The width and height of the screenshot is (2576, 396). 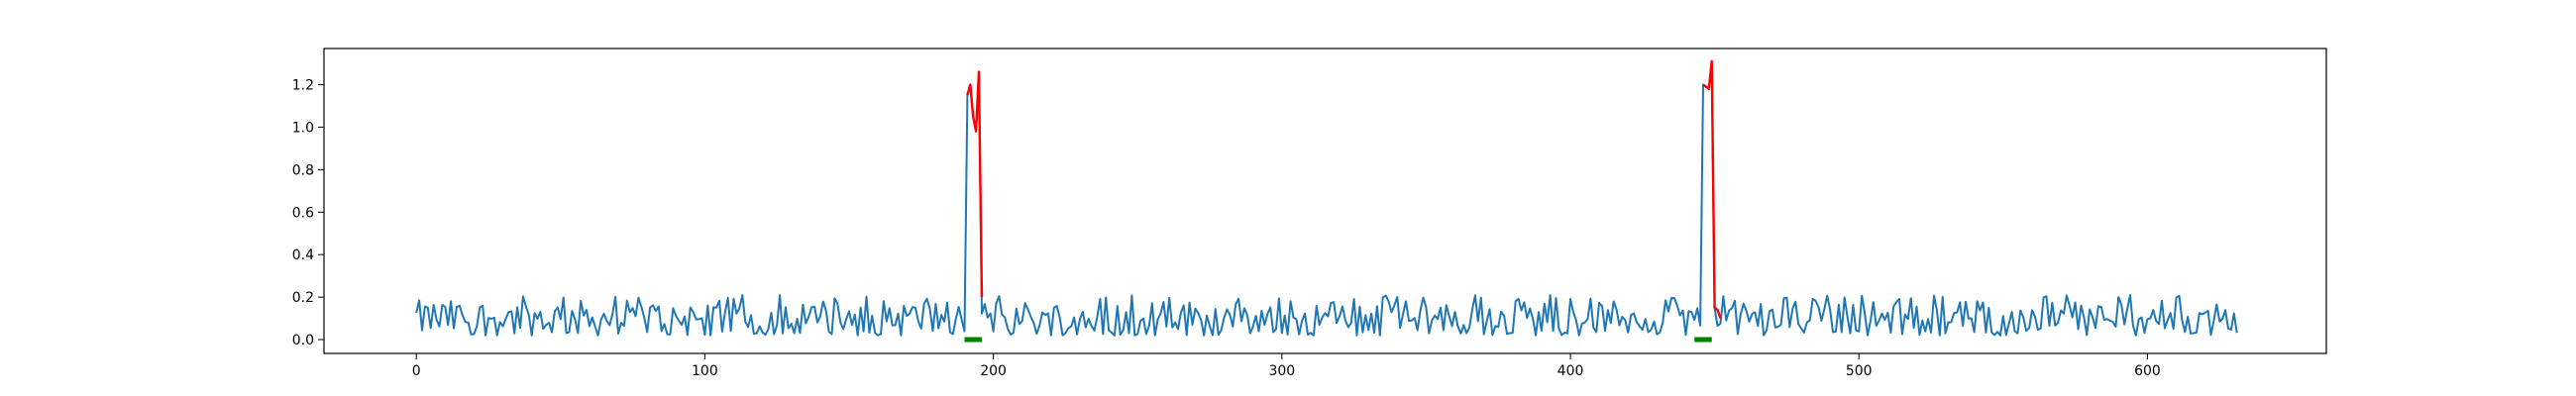 I want to click on y-axis: 0.0 0.2 0.4 0.6 0.8 1.0 1.2, so click(x=308, y=213).